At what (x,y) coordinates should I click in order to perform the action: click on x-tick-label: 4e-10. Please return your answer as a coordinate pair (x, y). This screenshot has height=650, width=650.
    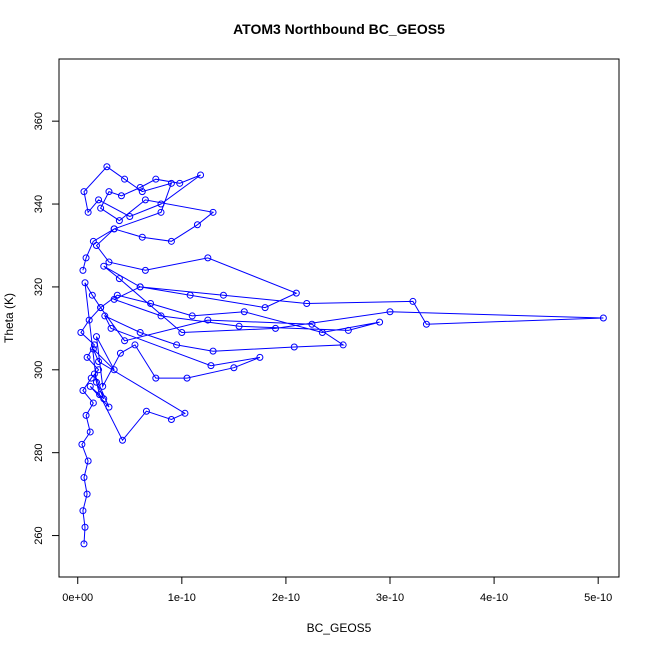
    Looking at the image, I should click on (494, 598).